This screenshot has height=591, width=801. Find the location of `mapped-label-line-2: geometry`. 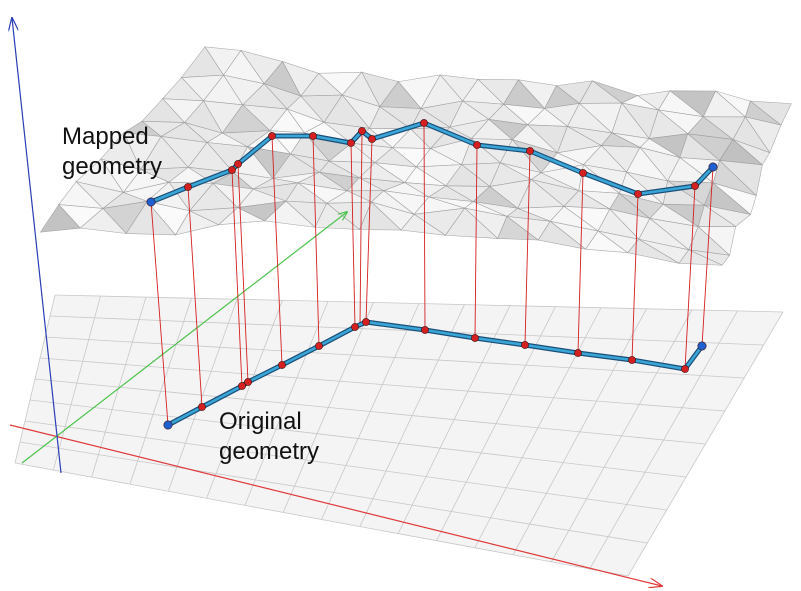

mapped-label-line-2: geometry is located at coordinates (112, 166).